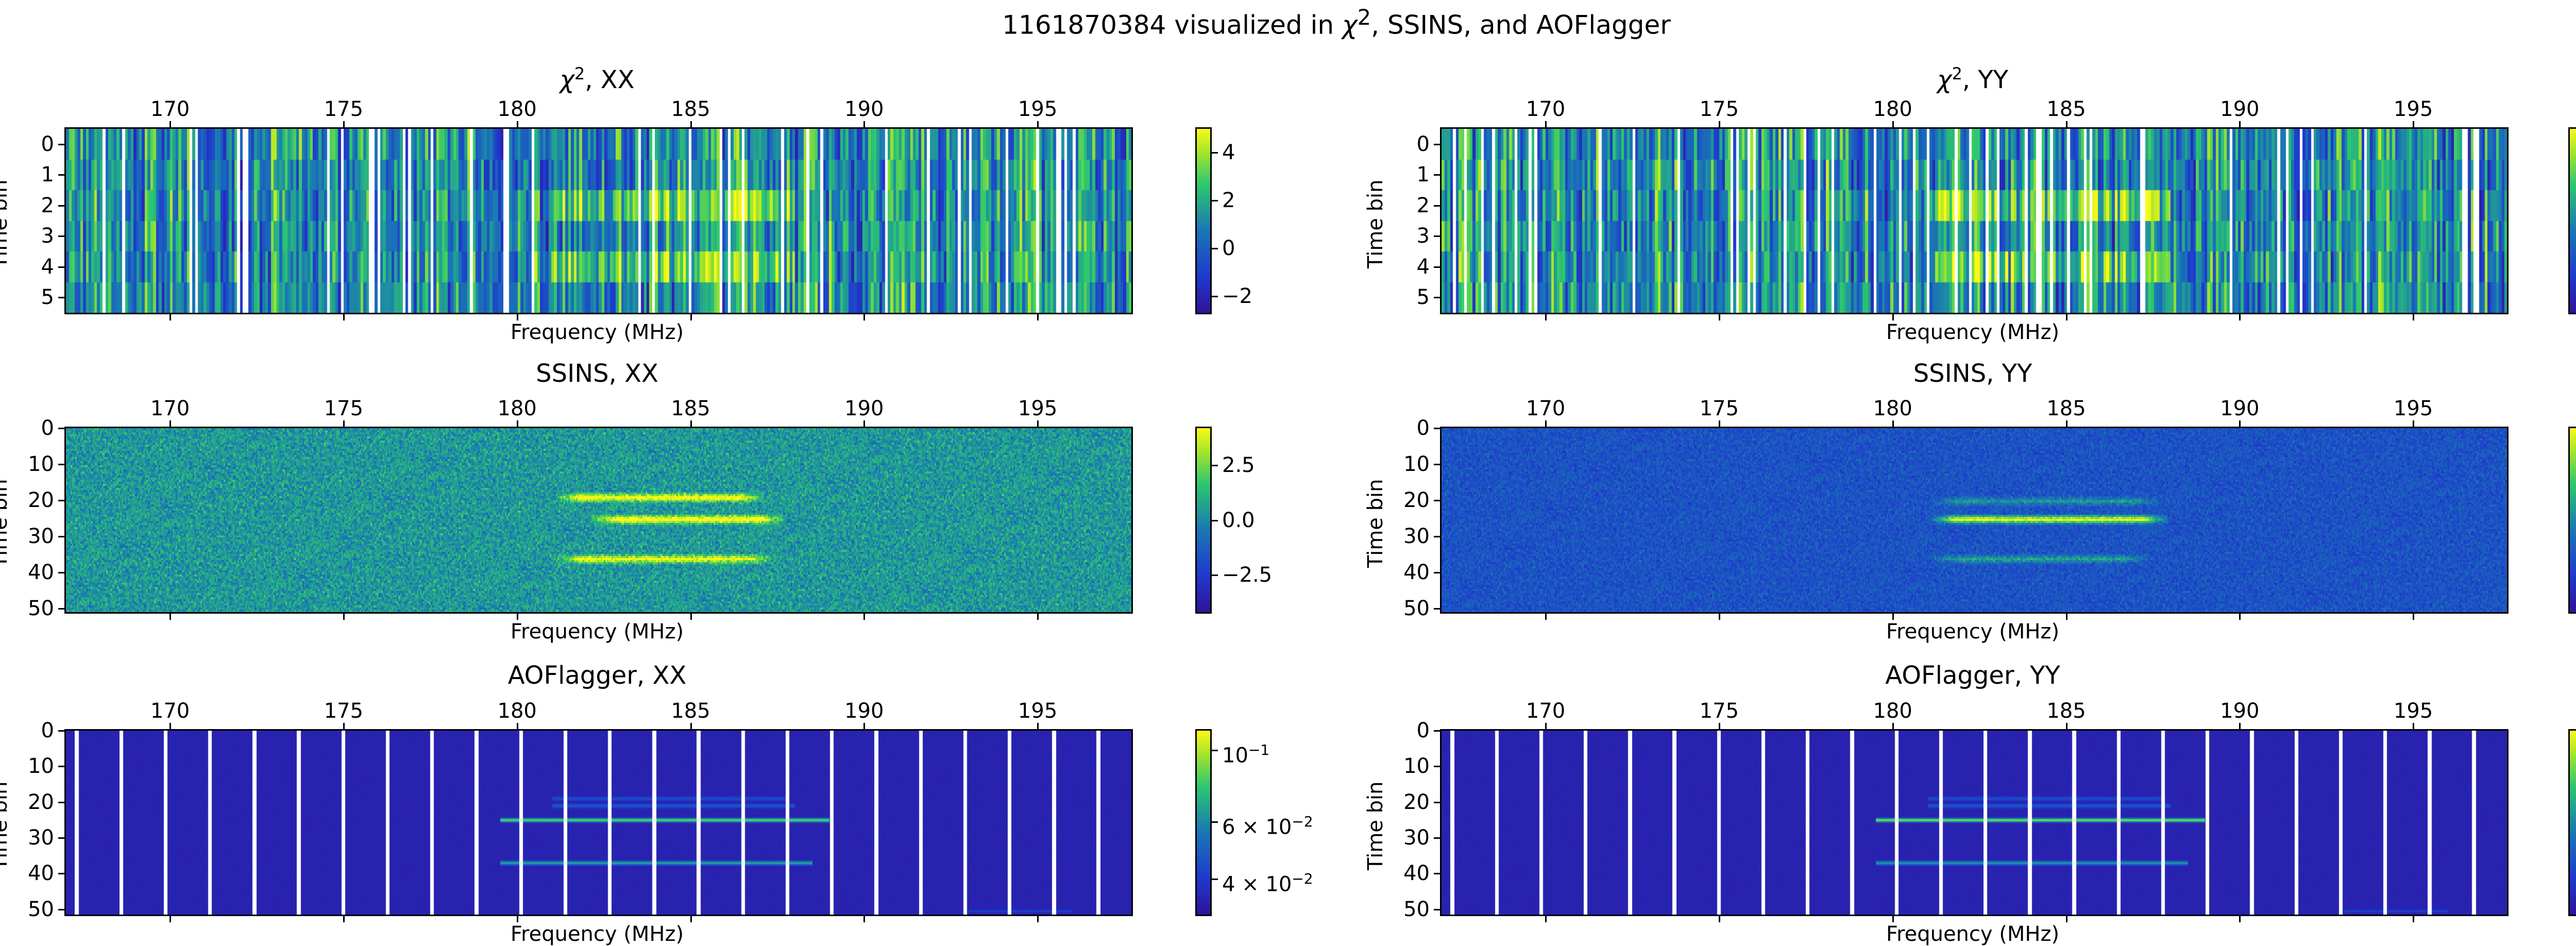 The height and width of the screenshot is (946, 2576). I want to click on y-tick-label: 5, so click(1423, 297).